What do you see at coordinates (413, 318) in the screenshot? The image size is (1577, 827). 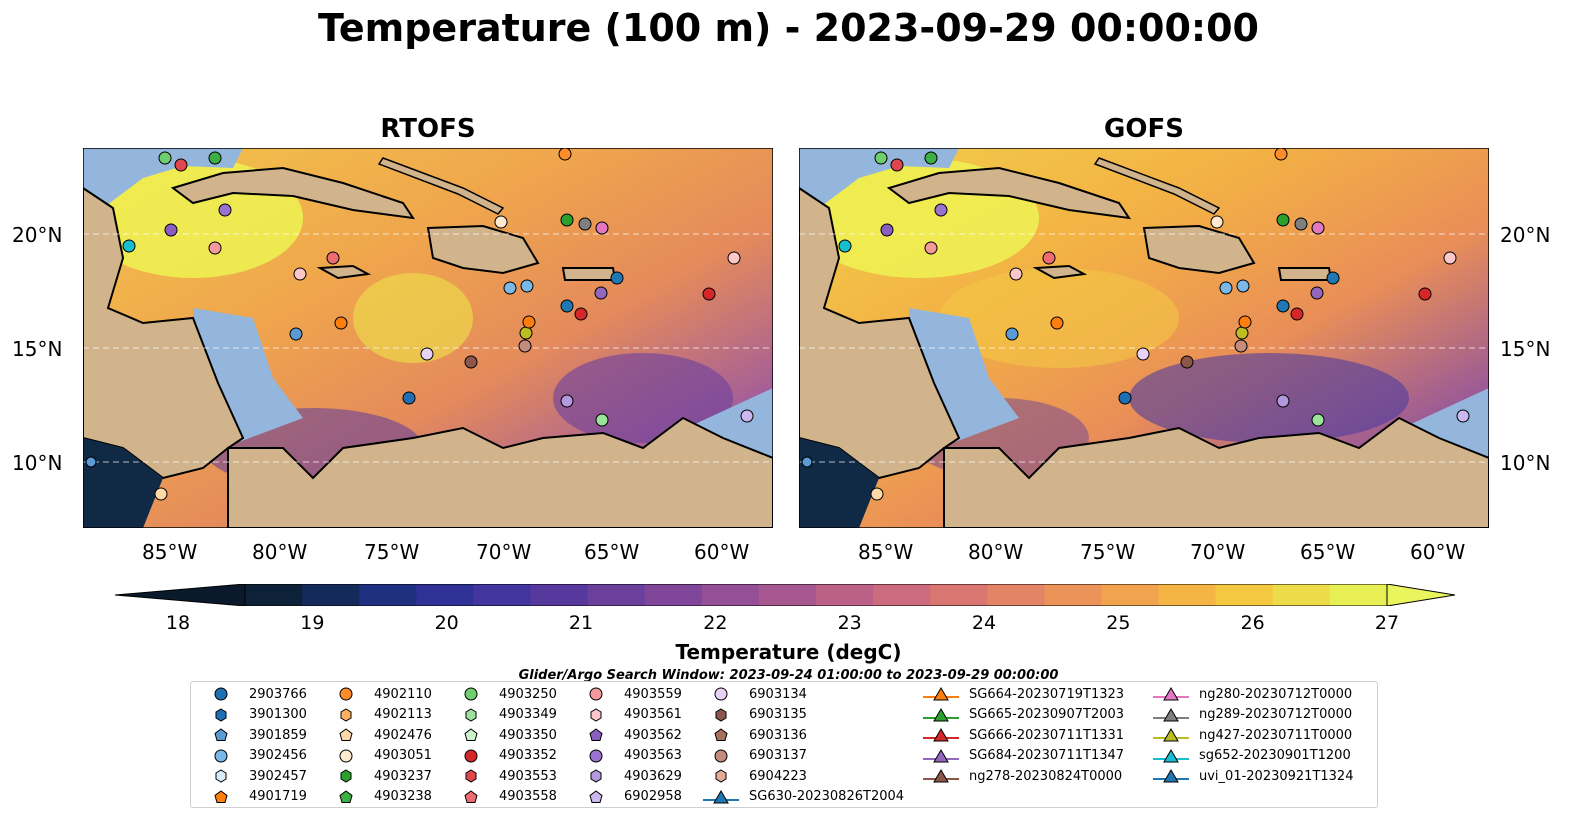 I see `warm-patch` at bounding box center [413, 318].